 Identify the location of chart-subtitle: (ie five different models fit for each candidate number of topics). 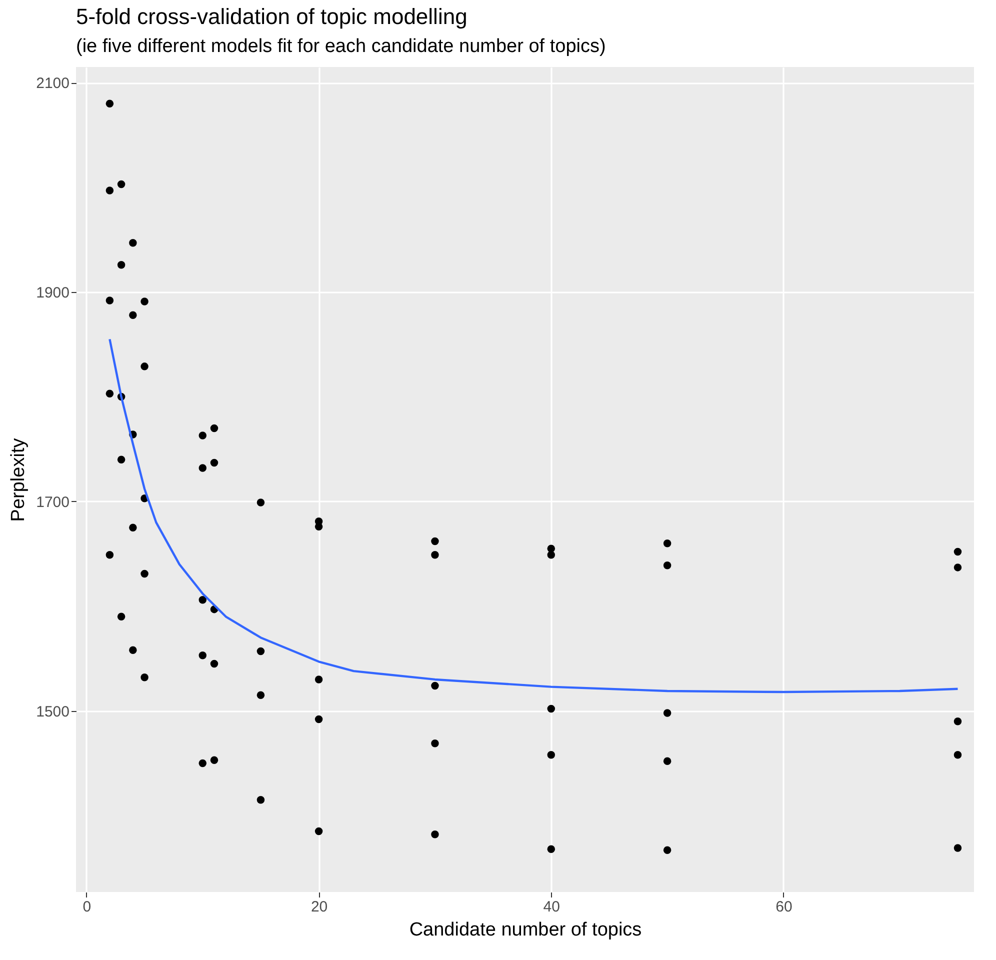
(341, 46).